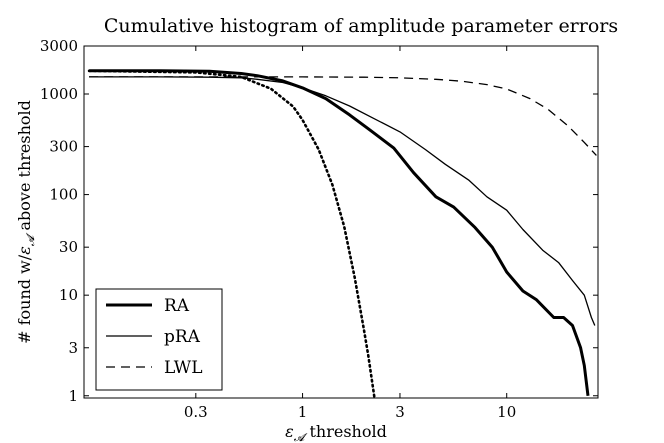  I want to click on x-axis-label-text: threshold, so click(345, 431).